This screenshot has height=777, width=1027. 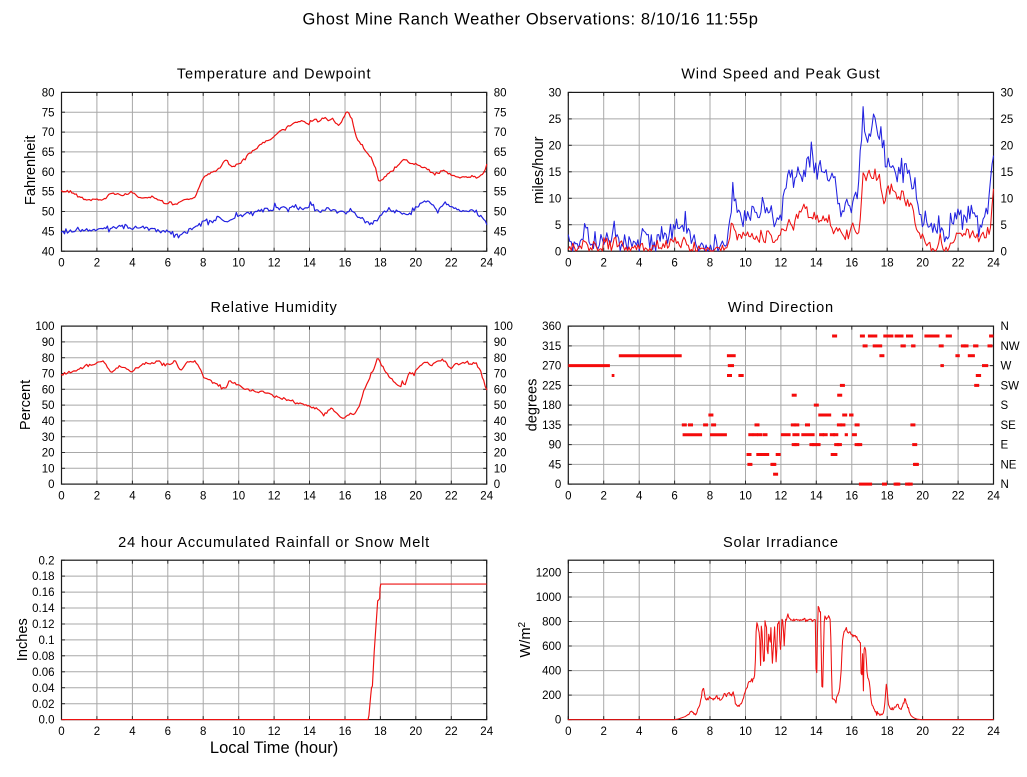 What do you see at coordinates (309, 264) in the screenshot?
I see `svg-text: 14` at bounding box center [309, 264].